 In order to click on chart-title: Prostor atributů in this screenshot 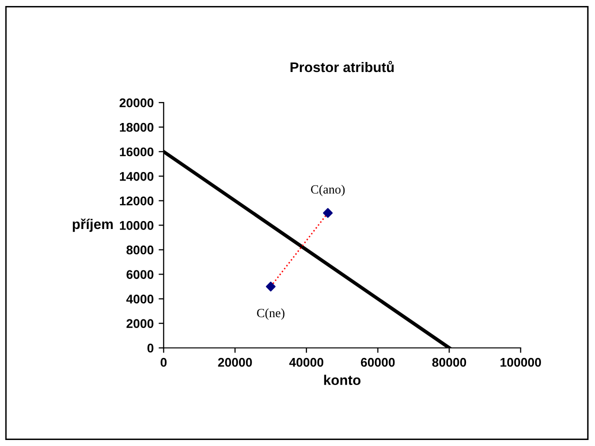, I will do `click(342, 66)`.